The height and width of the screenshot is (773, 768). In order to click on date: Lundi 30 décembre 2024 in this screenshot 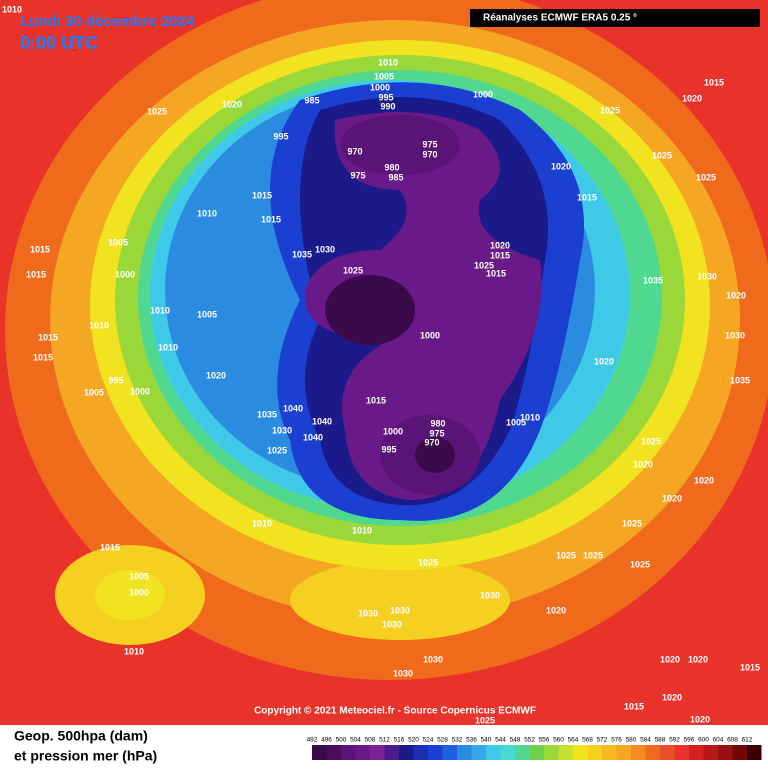, I will do `click(107, 21)`.